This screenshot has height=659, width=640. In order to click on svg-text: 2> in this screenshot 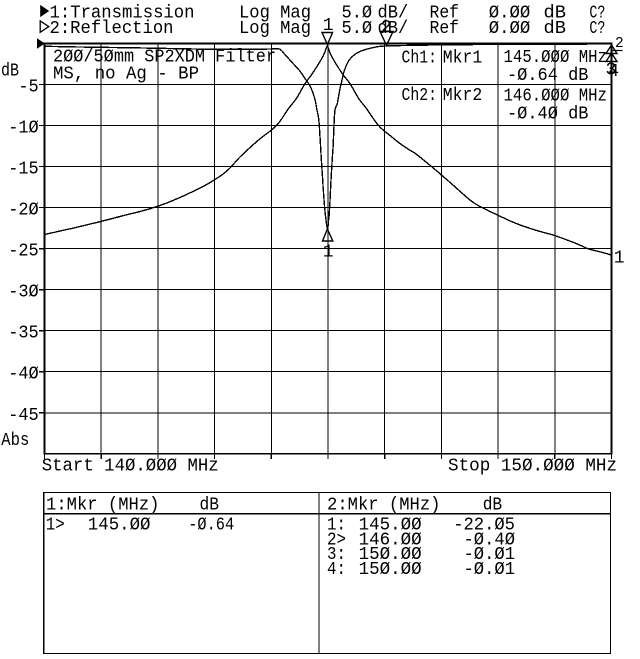, I will do `click(336, 540)`.